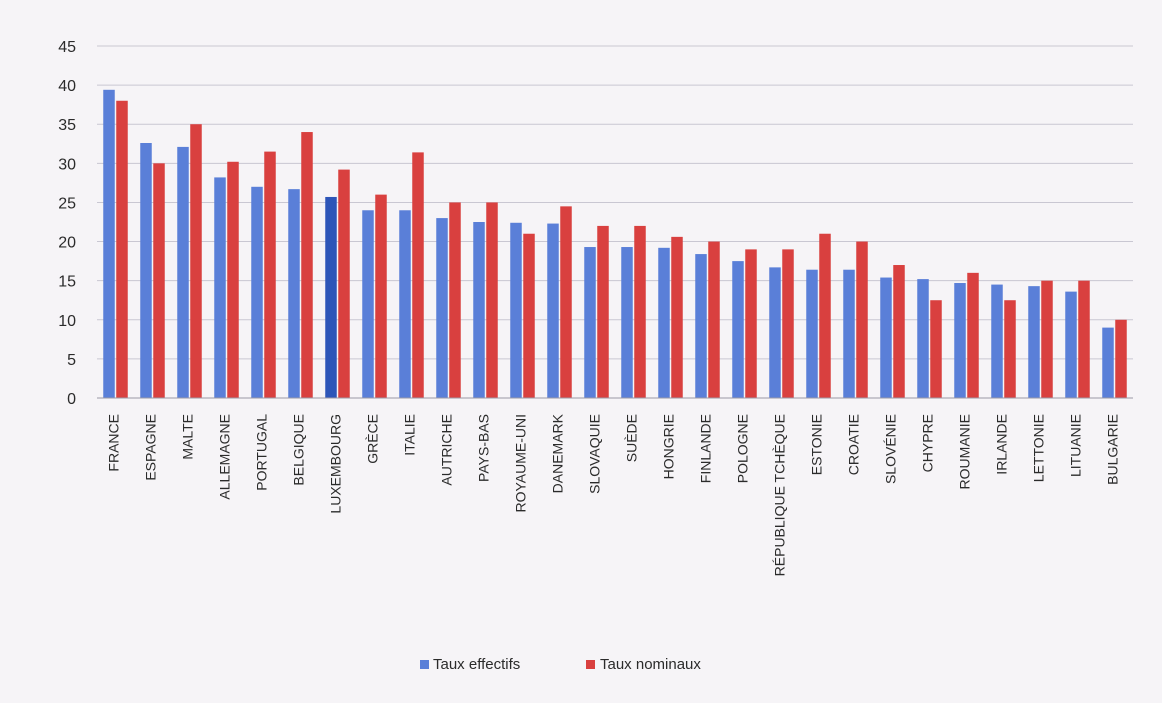  I want to click on x-tick-label: CROATIE, so click(854, 444).